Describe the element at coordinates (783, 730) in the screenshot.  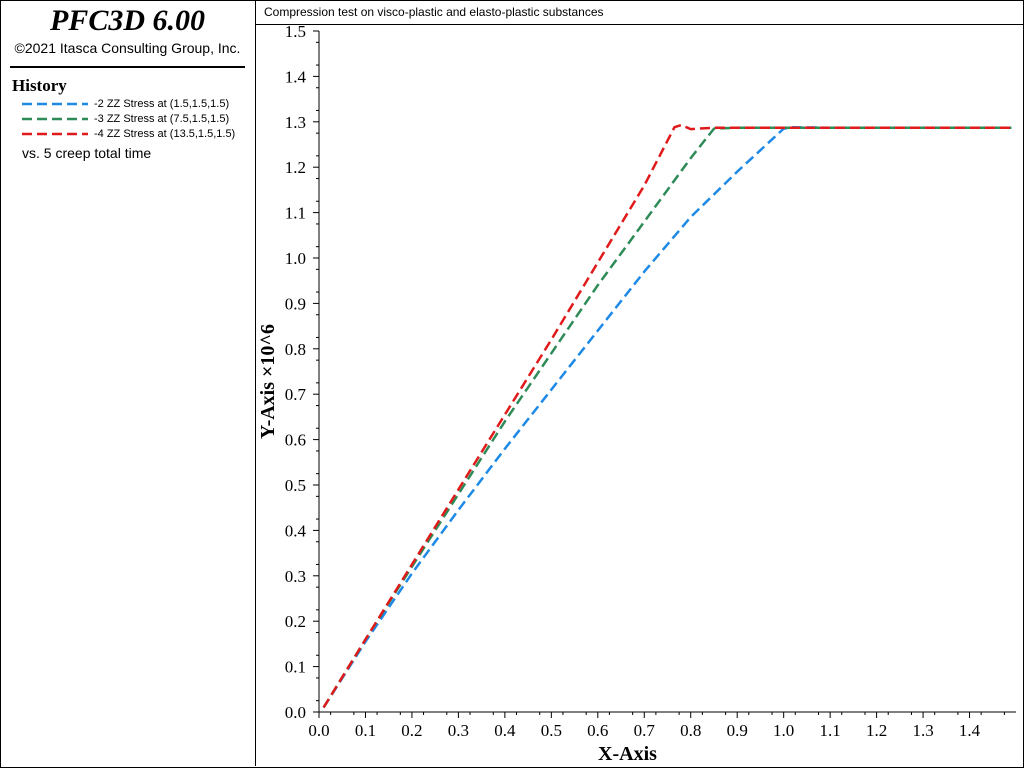
I see `x-tick-label: 1.0` at that location.